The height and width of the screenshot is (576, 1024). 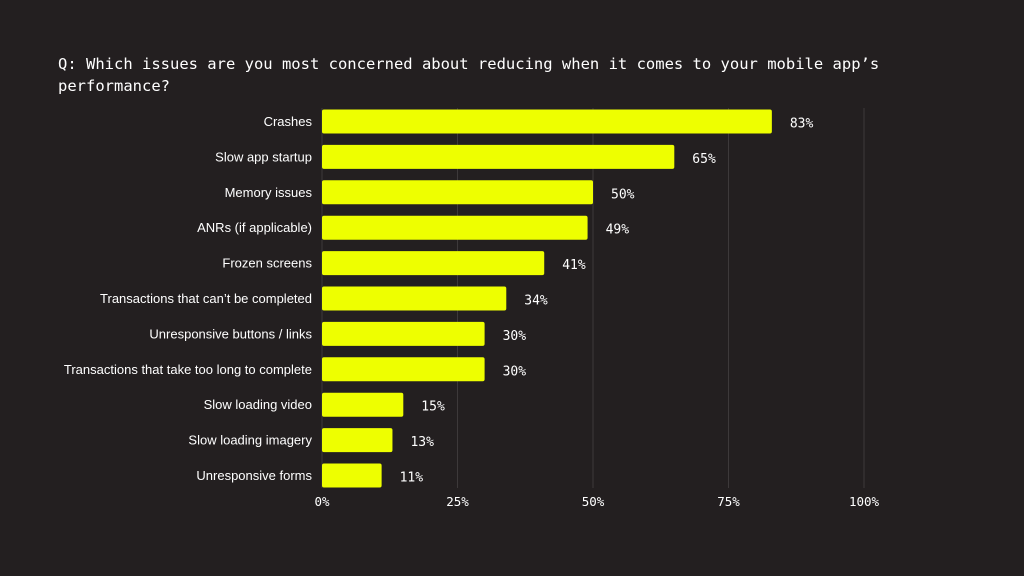 I want to click on value-label: 65%, so click(x=704, y=159).